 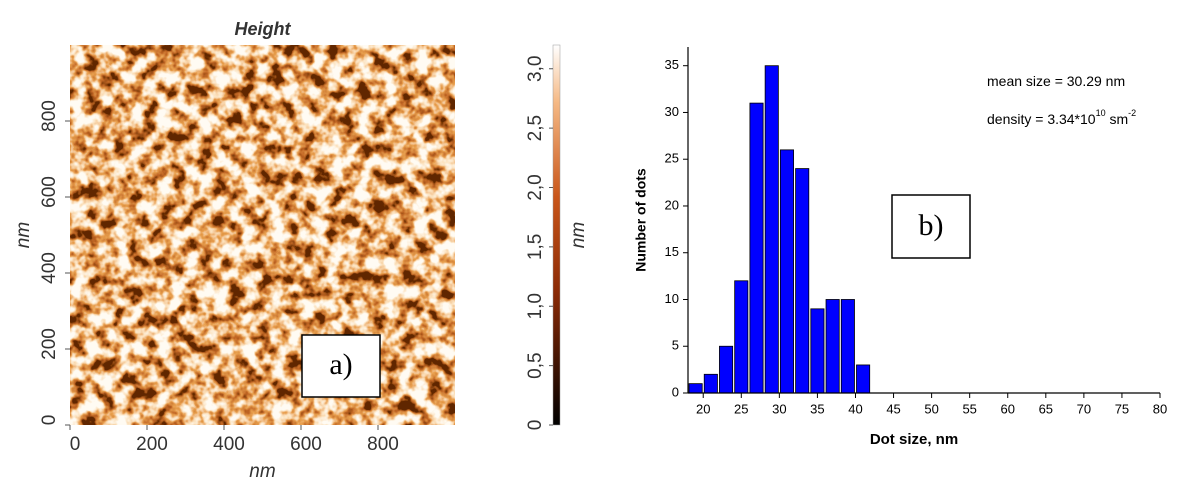 I want to click on x-tick-label: 30, so click(x=779, y=408).